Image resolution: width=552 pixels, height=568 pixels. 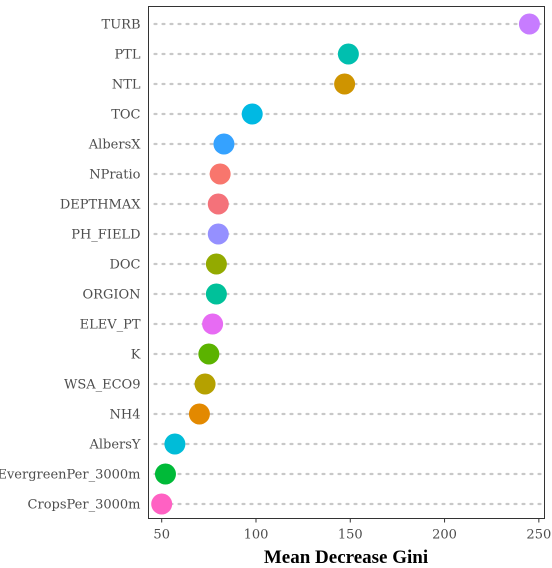 I want to click on y-label-toc: TOC, so click(x=125, y=115).